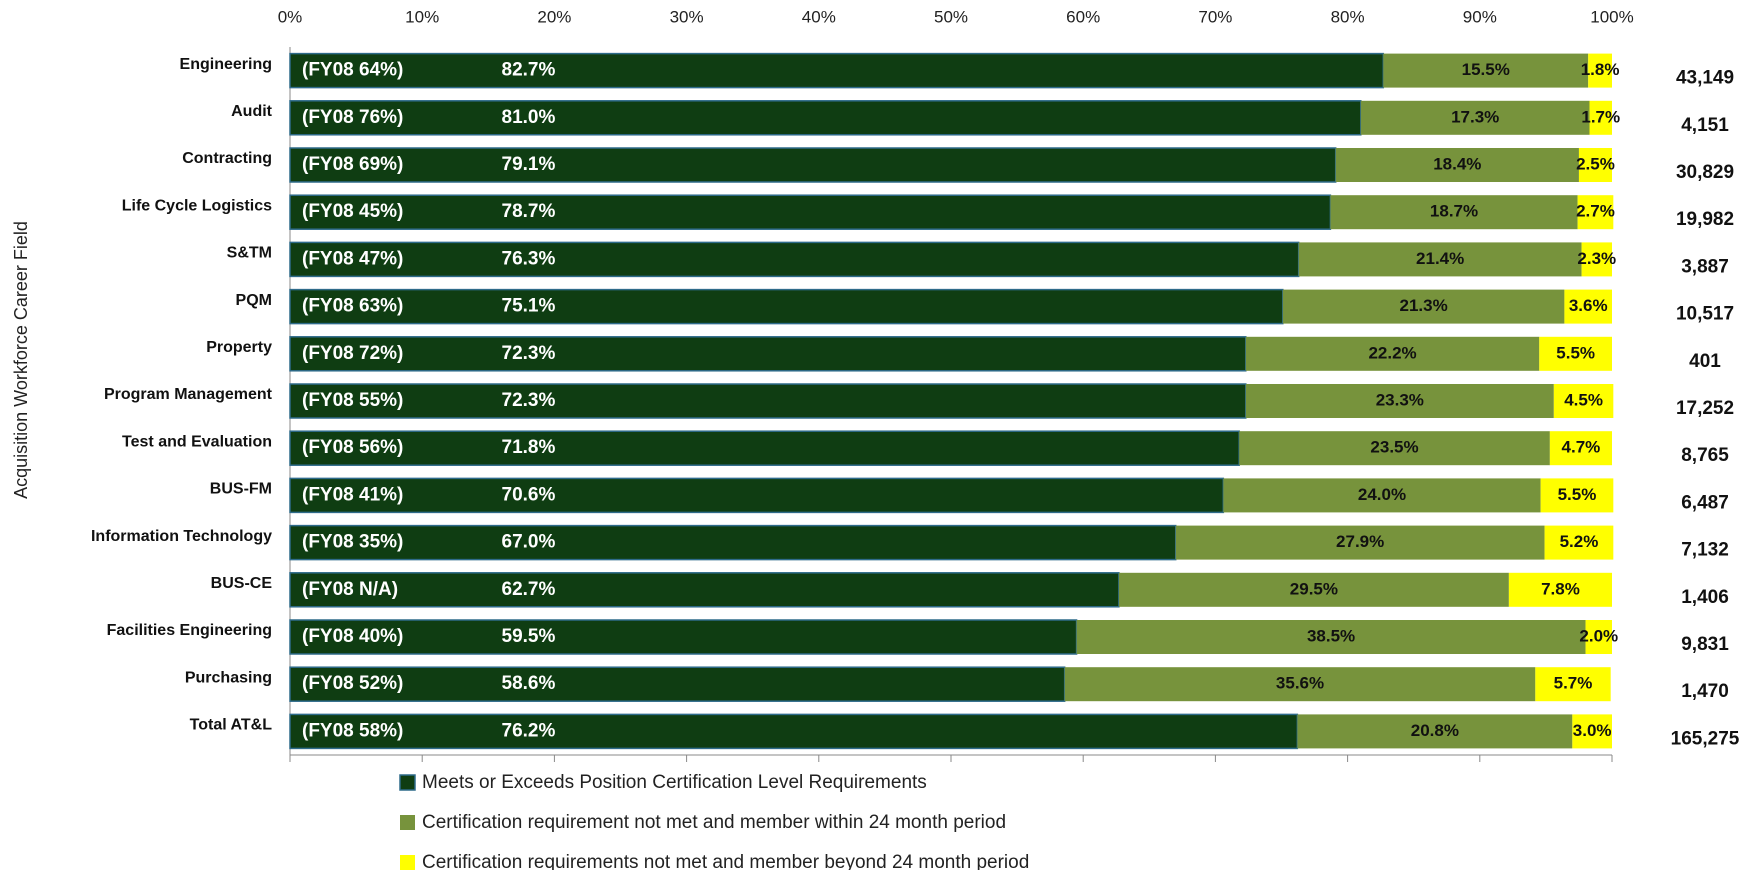 This screenshot has width=1756, height=870. I want to click on category-label: BUS-CE, so click(242, 583).